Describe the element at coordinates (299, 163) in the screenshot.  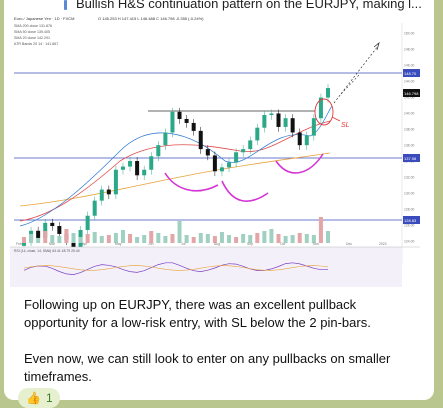
I see `right-shoulder-arc` at that location.